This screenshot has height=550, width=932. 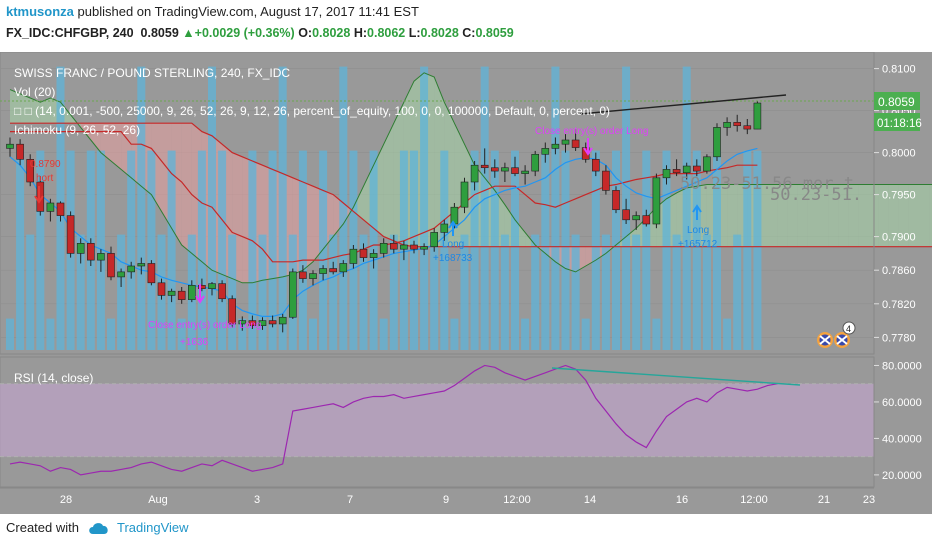 What do you see at coordinates (437, 496) in the screenshot?
I see `time-axis: 28 Aug 3 7 9 12:00 14 16 12:00 21 23` at bounding box center [437, 496].